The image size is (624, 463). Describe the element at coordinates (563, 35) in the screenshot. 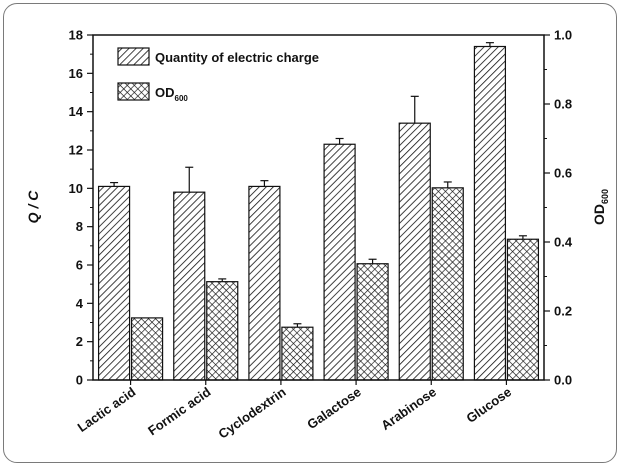

I see `y-right-tick-label: 1.0` at that location.